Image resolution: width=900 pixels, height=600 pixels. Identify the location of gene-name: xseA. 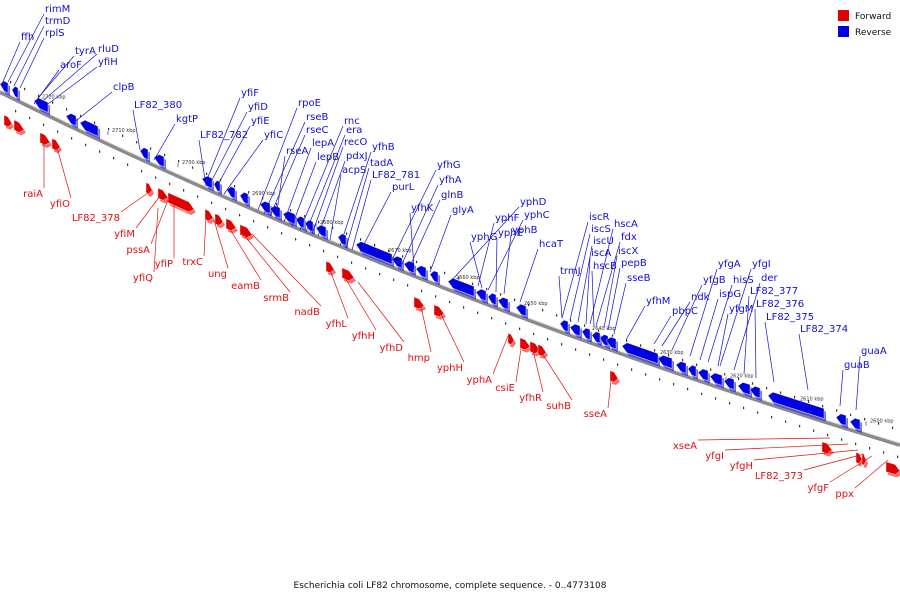
(685, 446).